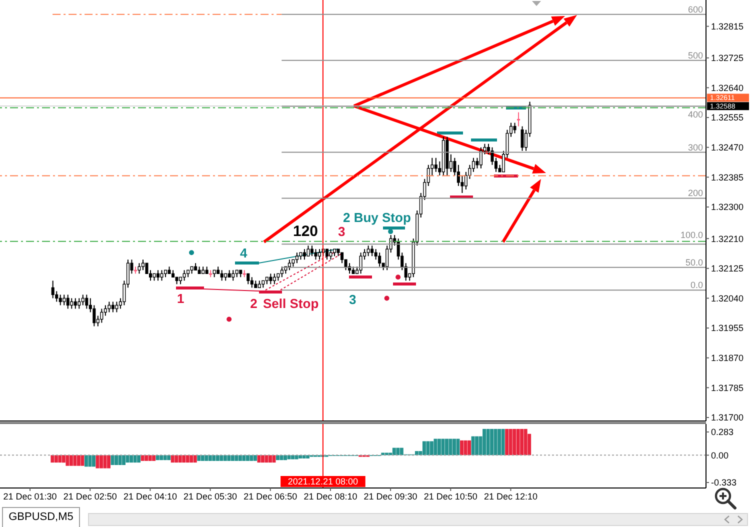  What do you see at coordinates (271, 496) in the screenshot?
I see `x-tick-label: 21 Dec 06:50` at bounding box center [271, 496].